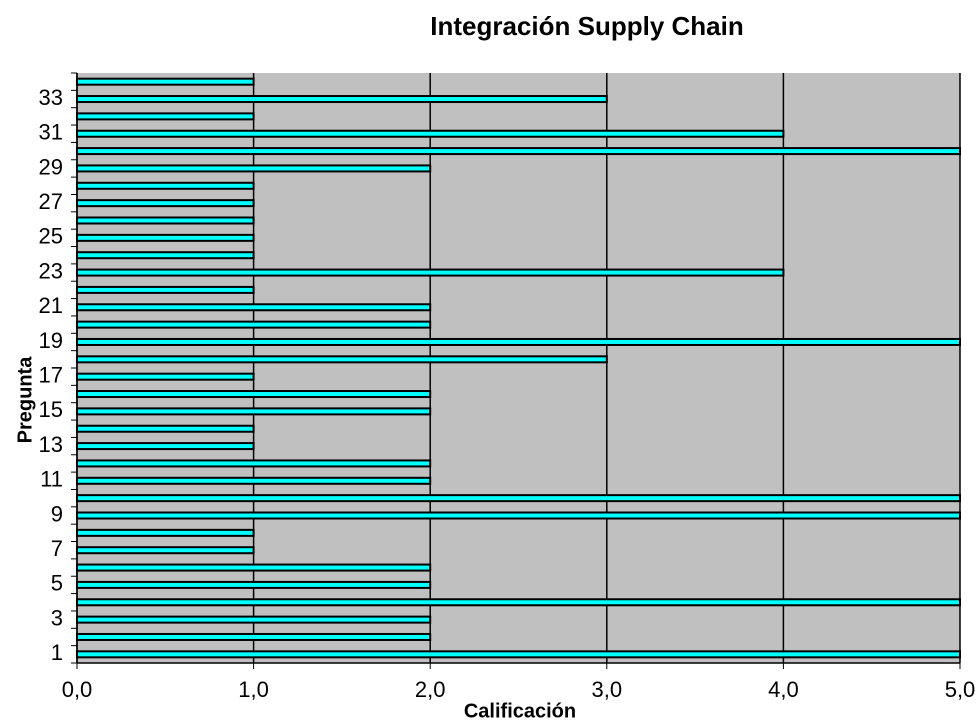 The width and height of the screenshot is (977, 723). Describe the element at coordinates (51, 270) in the screenshot. I see `y-tick-label: 23` at that location.